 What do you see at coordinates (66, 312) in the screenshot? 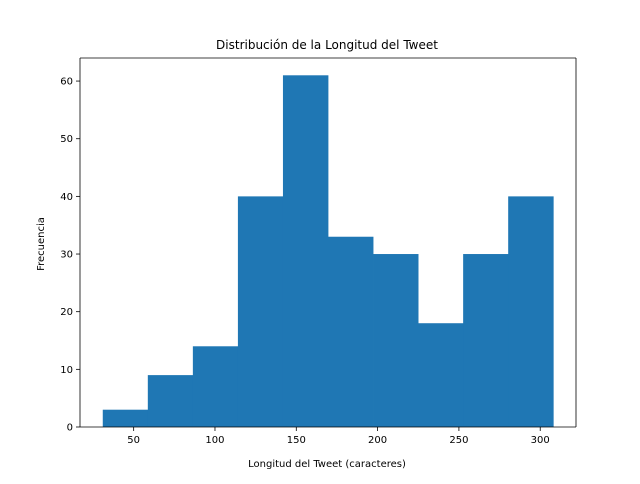
I see `y-tick-label: 20` at bounding box center [66, 312].